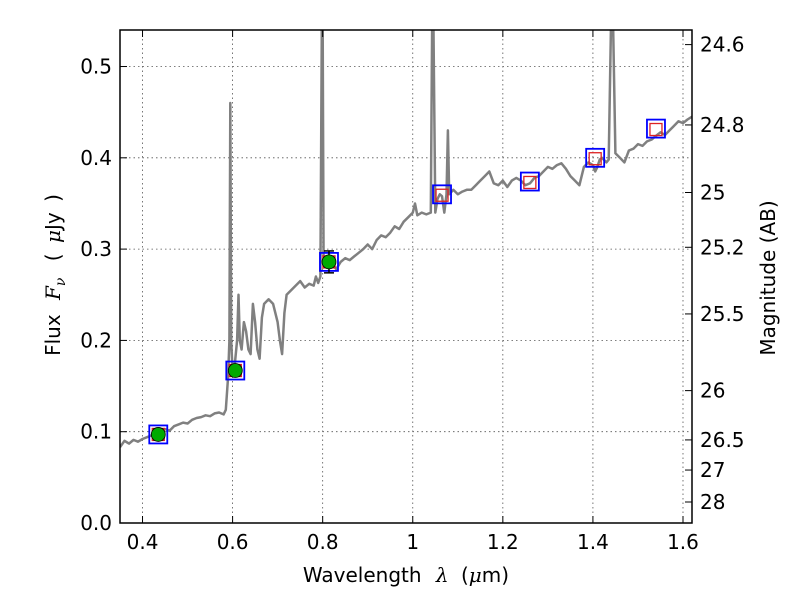 The height and width of the screenshot is (600, 800). I want to click on y2-tick-label: 28, so click(712, 502).